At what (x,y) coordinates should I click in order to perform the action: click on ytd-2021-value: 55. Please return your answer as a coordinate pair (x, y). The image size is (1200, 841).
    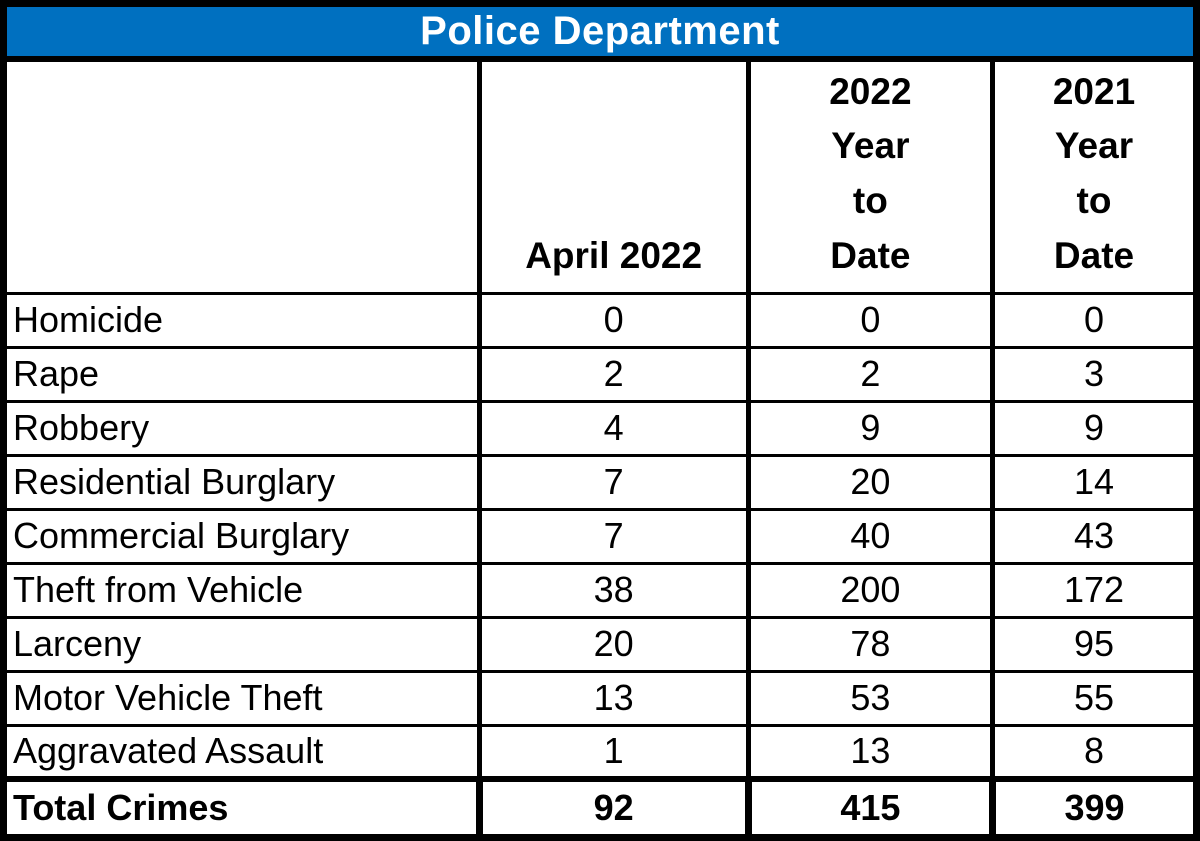
    Looking at the image, I should click on (1091, 698).